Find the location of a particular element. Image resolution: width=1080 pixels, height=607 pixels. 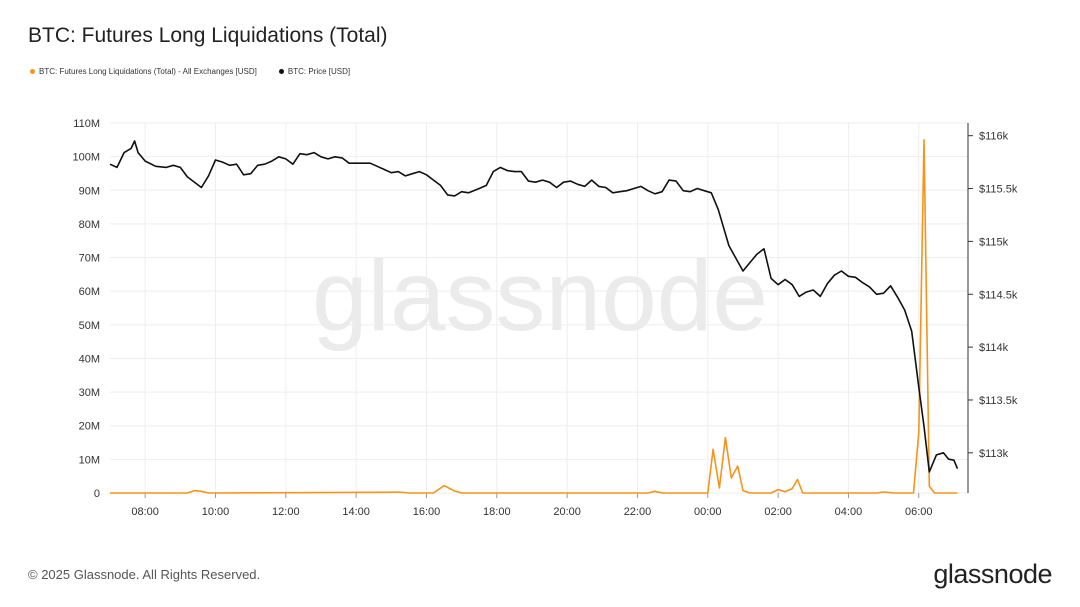

y-left-tick-label: 100M is located at coordinates (86, 158).